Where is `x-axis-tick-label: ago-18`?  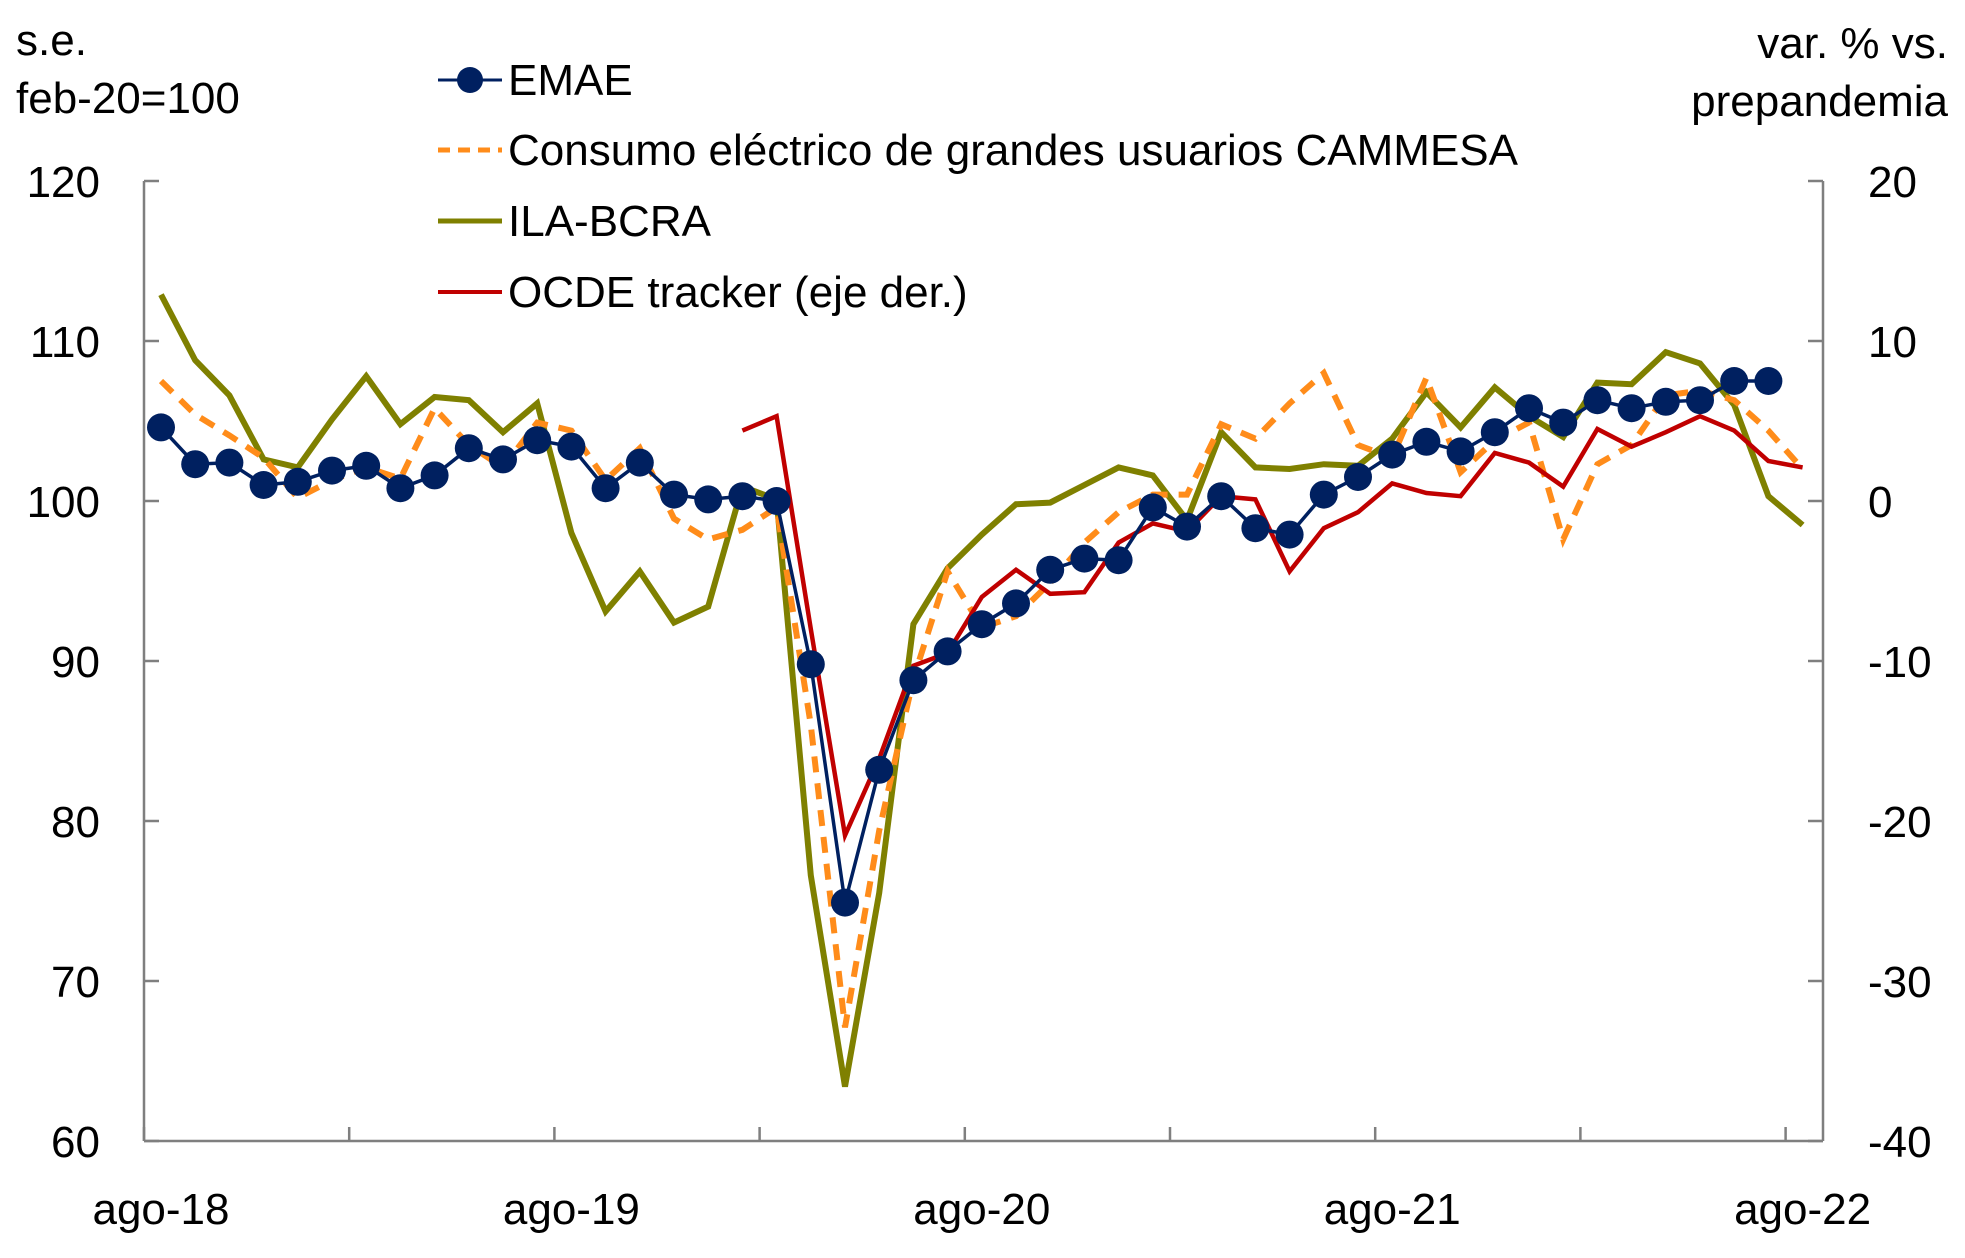
x-axis-tick-label: ago-18 is located at coordinates (160, 1209).